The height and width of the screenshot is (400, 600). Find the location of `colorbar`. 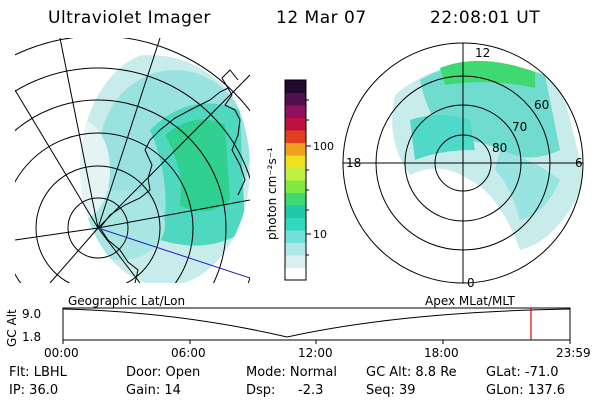

colorbar is located at coordinates (295, 180).